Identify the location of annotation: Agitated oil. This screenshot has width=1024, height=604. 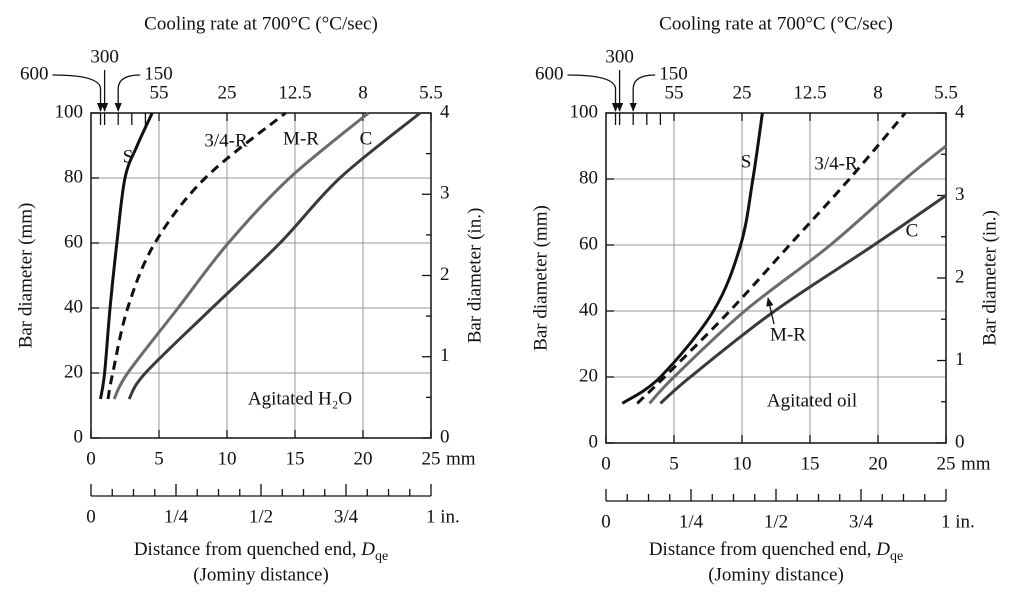
(812, 400).